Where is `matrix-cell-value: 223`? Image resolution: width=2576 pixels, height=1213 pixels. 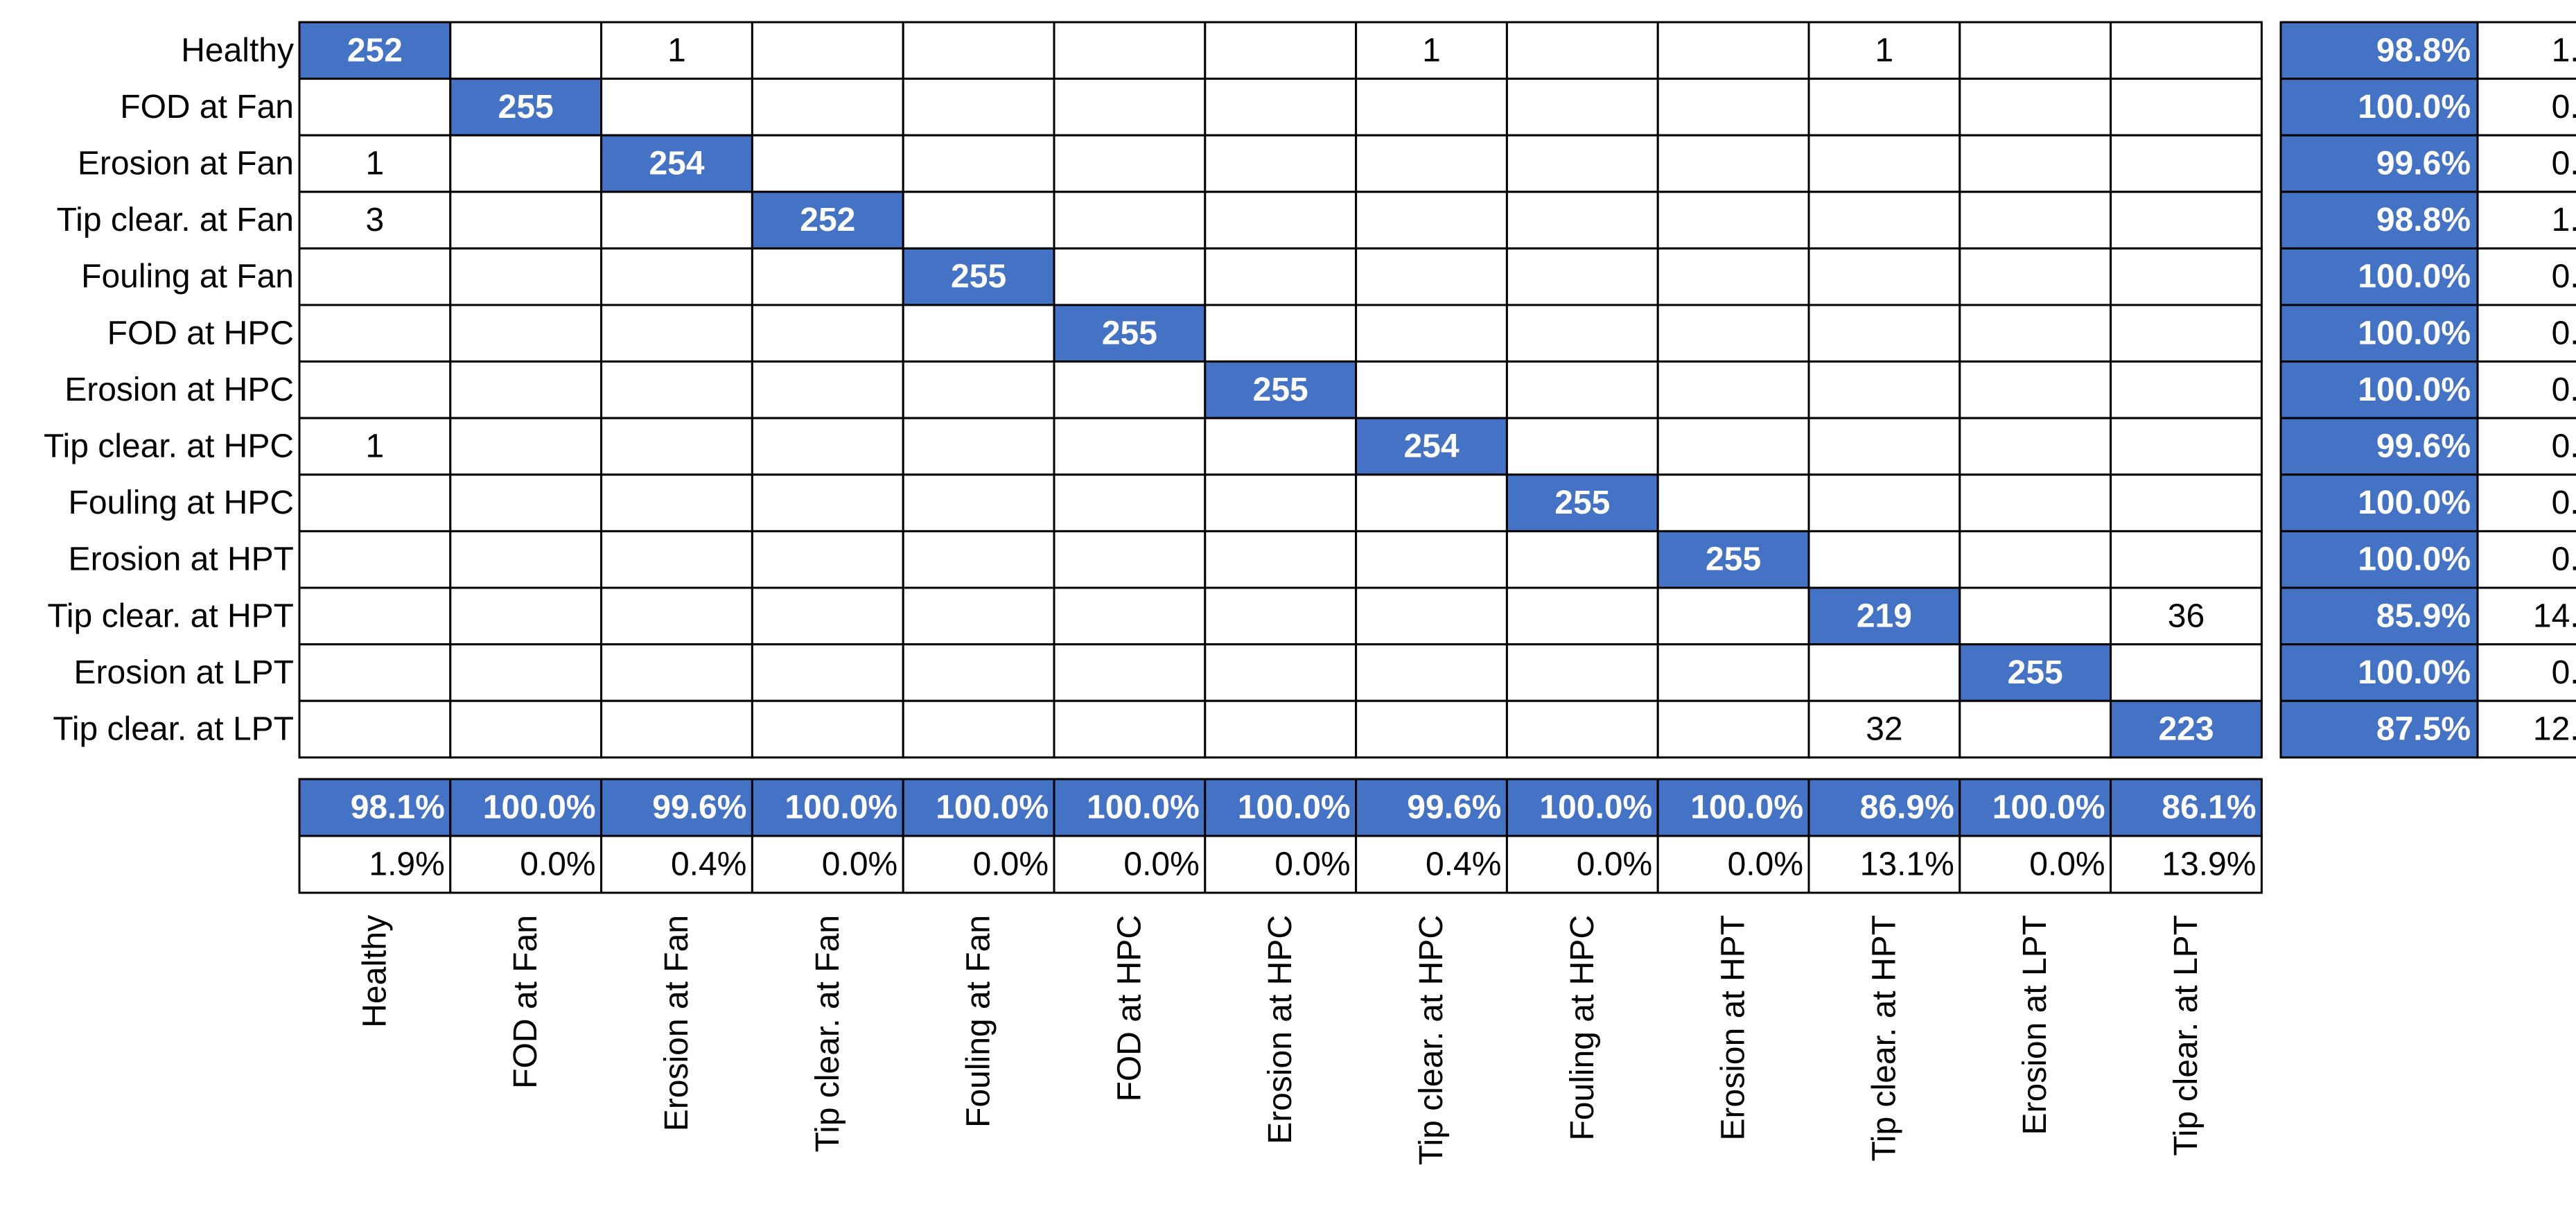 matrix-cell-value: 223 is located at coordinates (2186, 730).